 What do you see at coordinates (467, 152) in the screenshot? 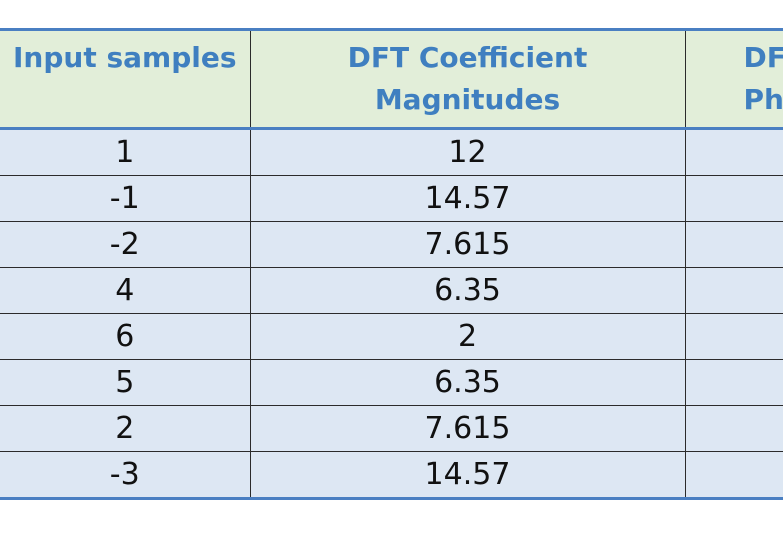
I see `cell-magnitude: 12` at bounding box center [467, 152].